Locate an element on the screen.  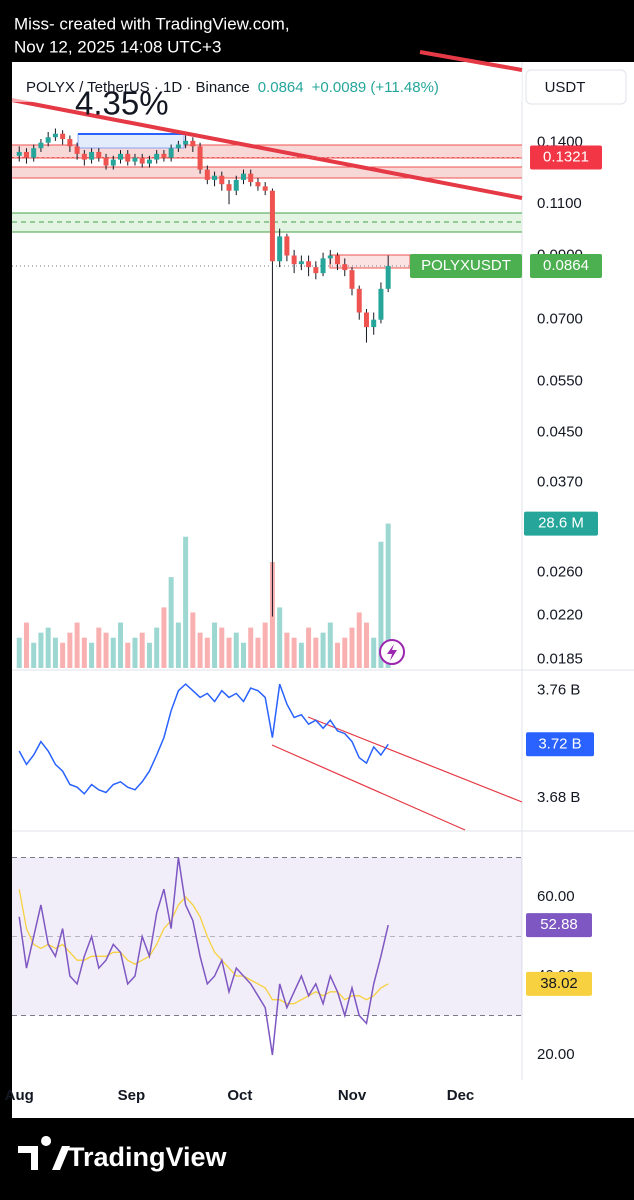
rsi-ma-label: 38.02 is located at coordinates (559, 983).